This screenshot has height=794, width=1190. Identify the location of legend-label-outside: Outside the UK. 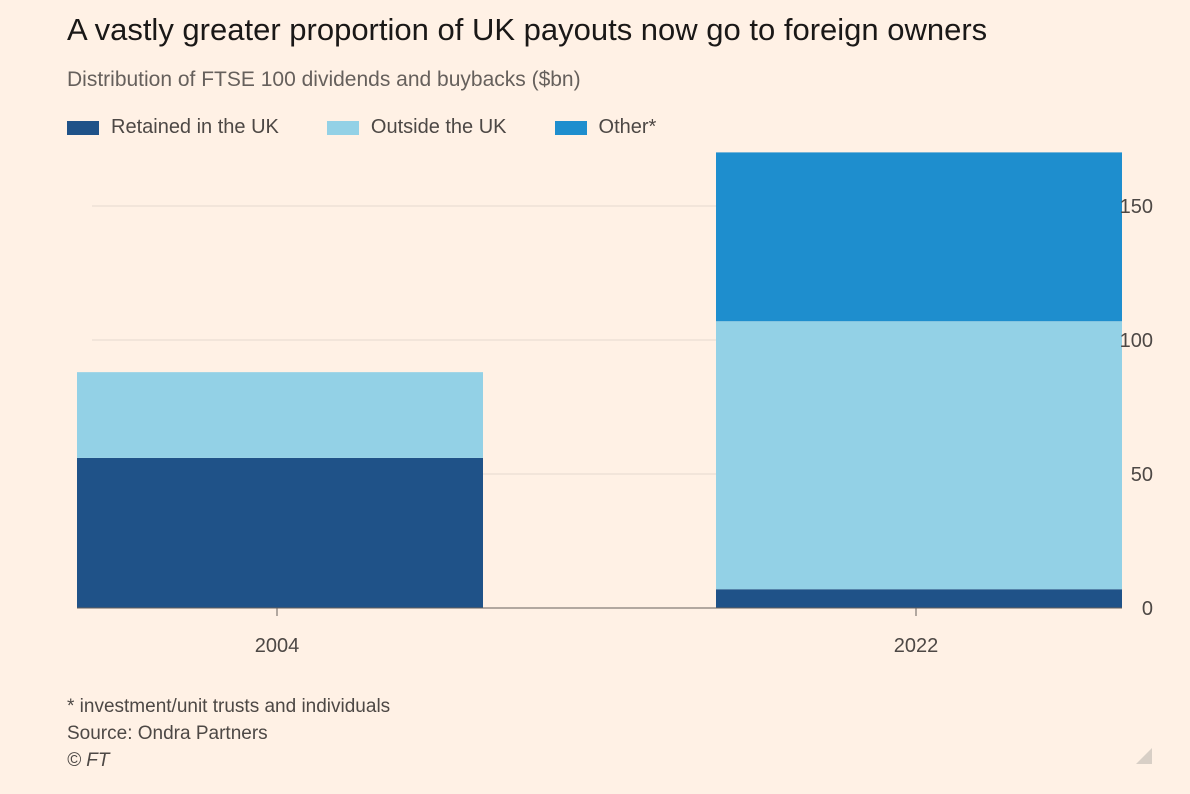
(438, 127).